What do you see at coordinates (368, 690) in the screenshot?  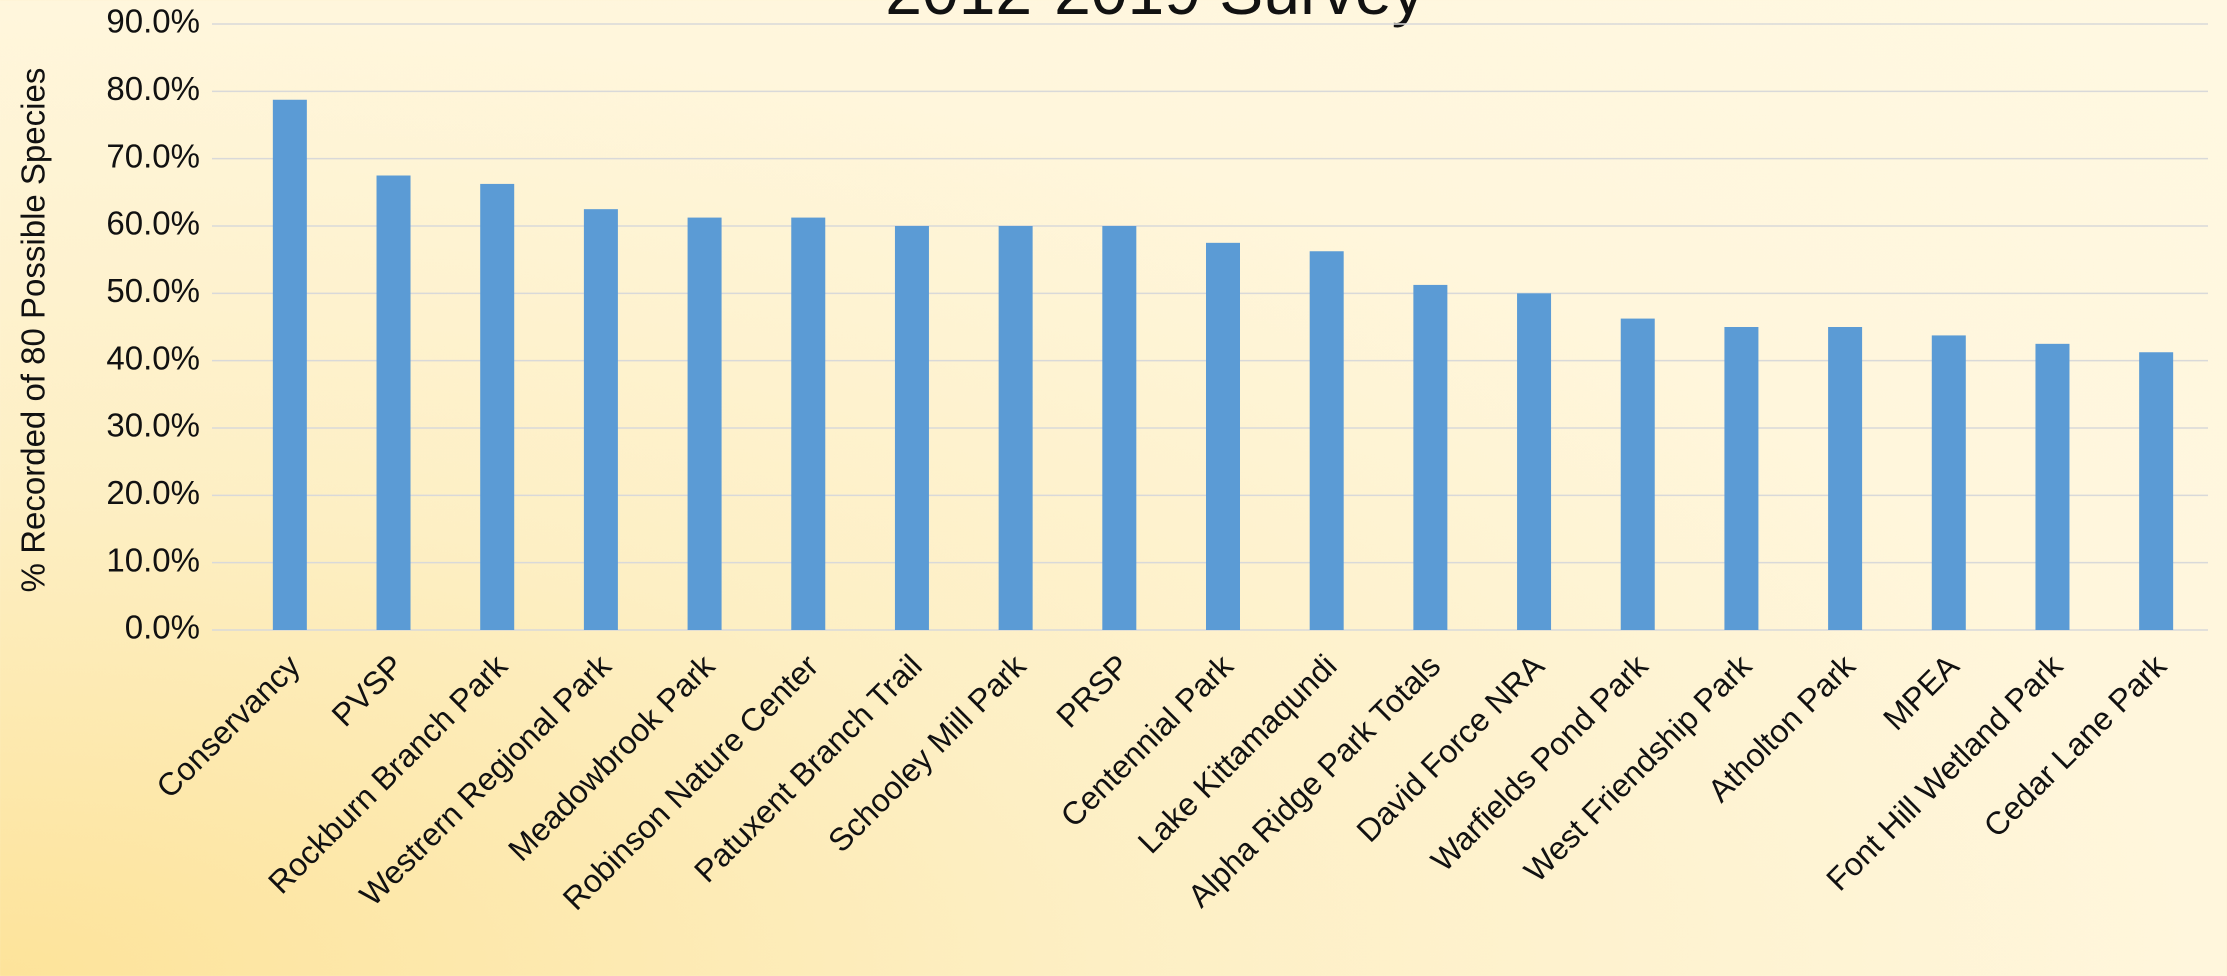 I see `x-tick-label: PVSP` at bounding box center [368, 690].